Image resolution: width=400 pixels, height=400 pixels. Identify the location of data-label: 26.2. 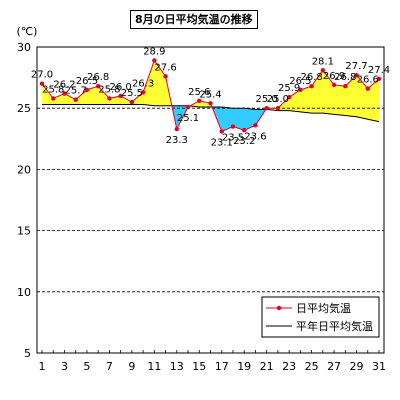
(64, 85).